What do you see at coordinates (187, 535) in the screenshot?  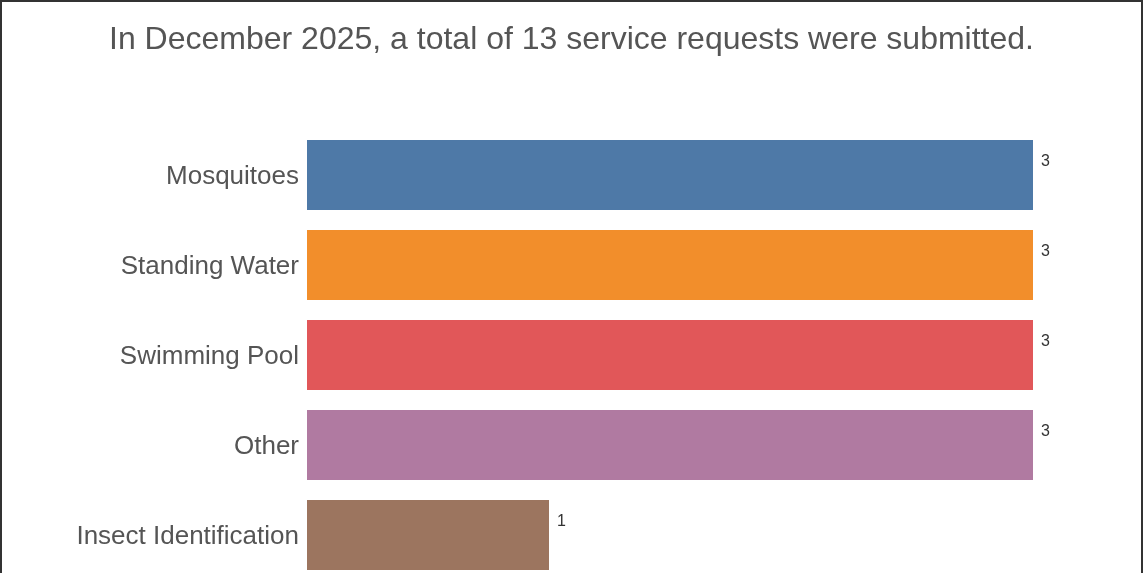 I see `y-tick-label: Insect Identification` at bounding box center [187, 535].